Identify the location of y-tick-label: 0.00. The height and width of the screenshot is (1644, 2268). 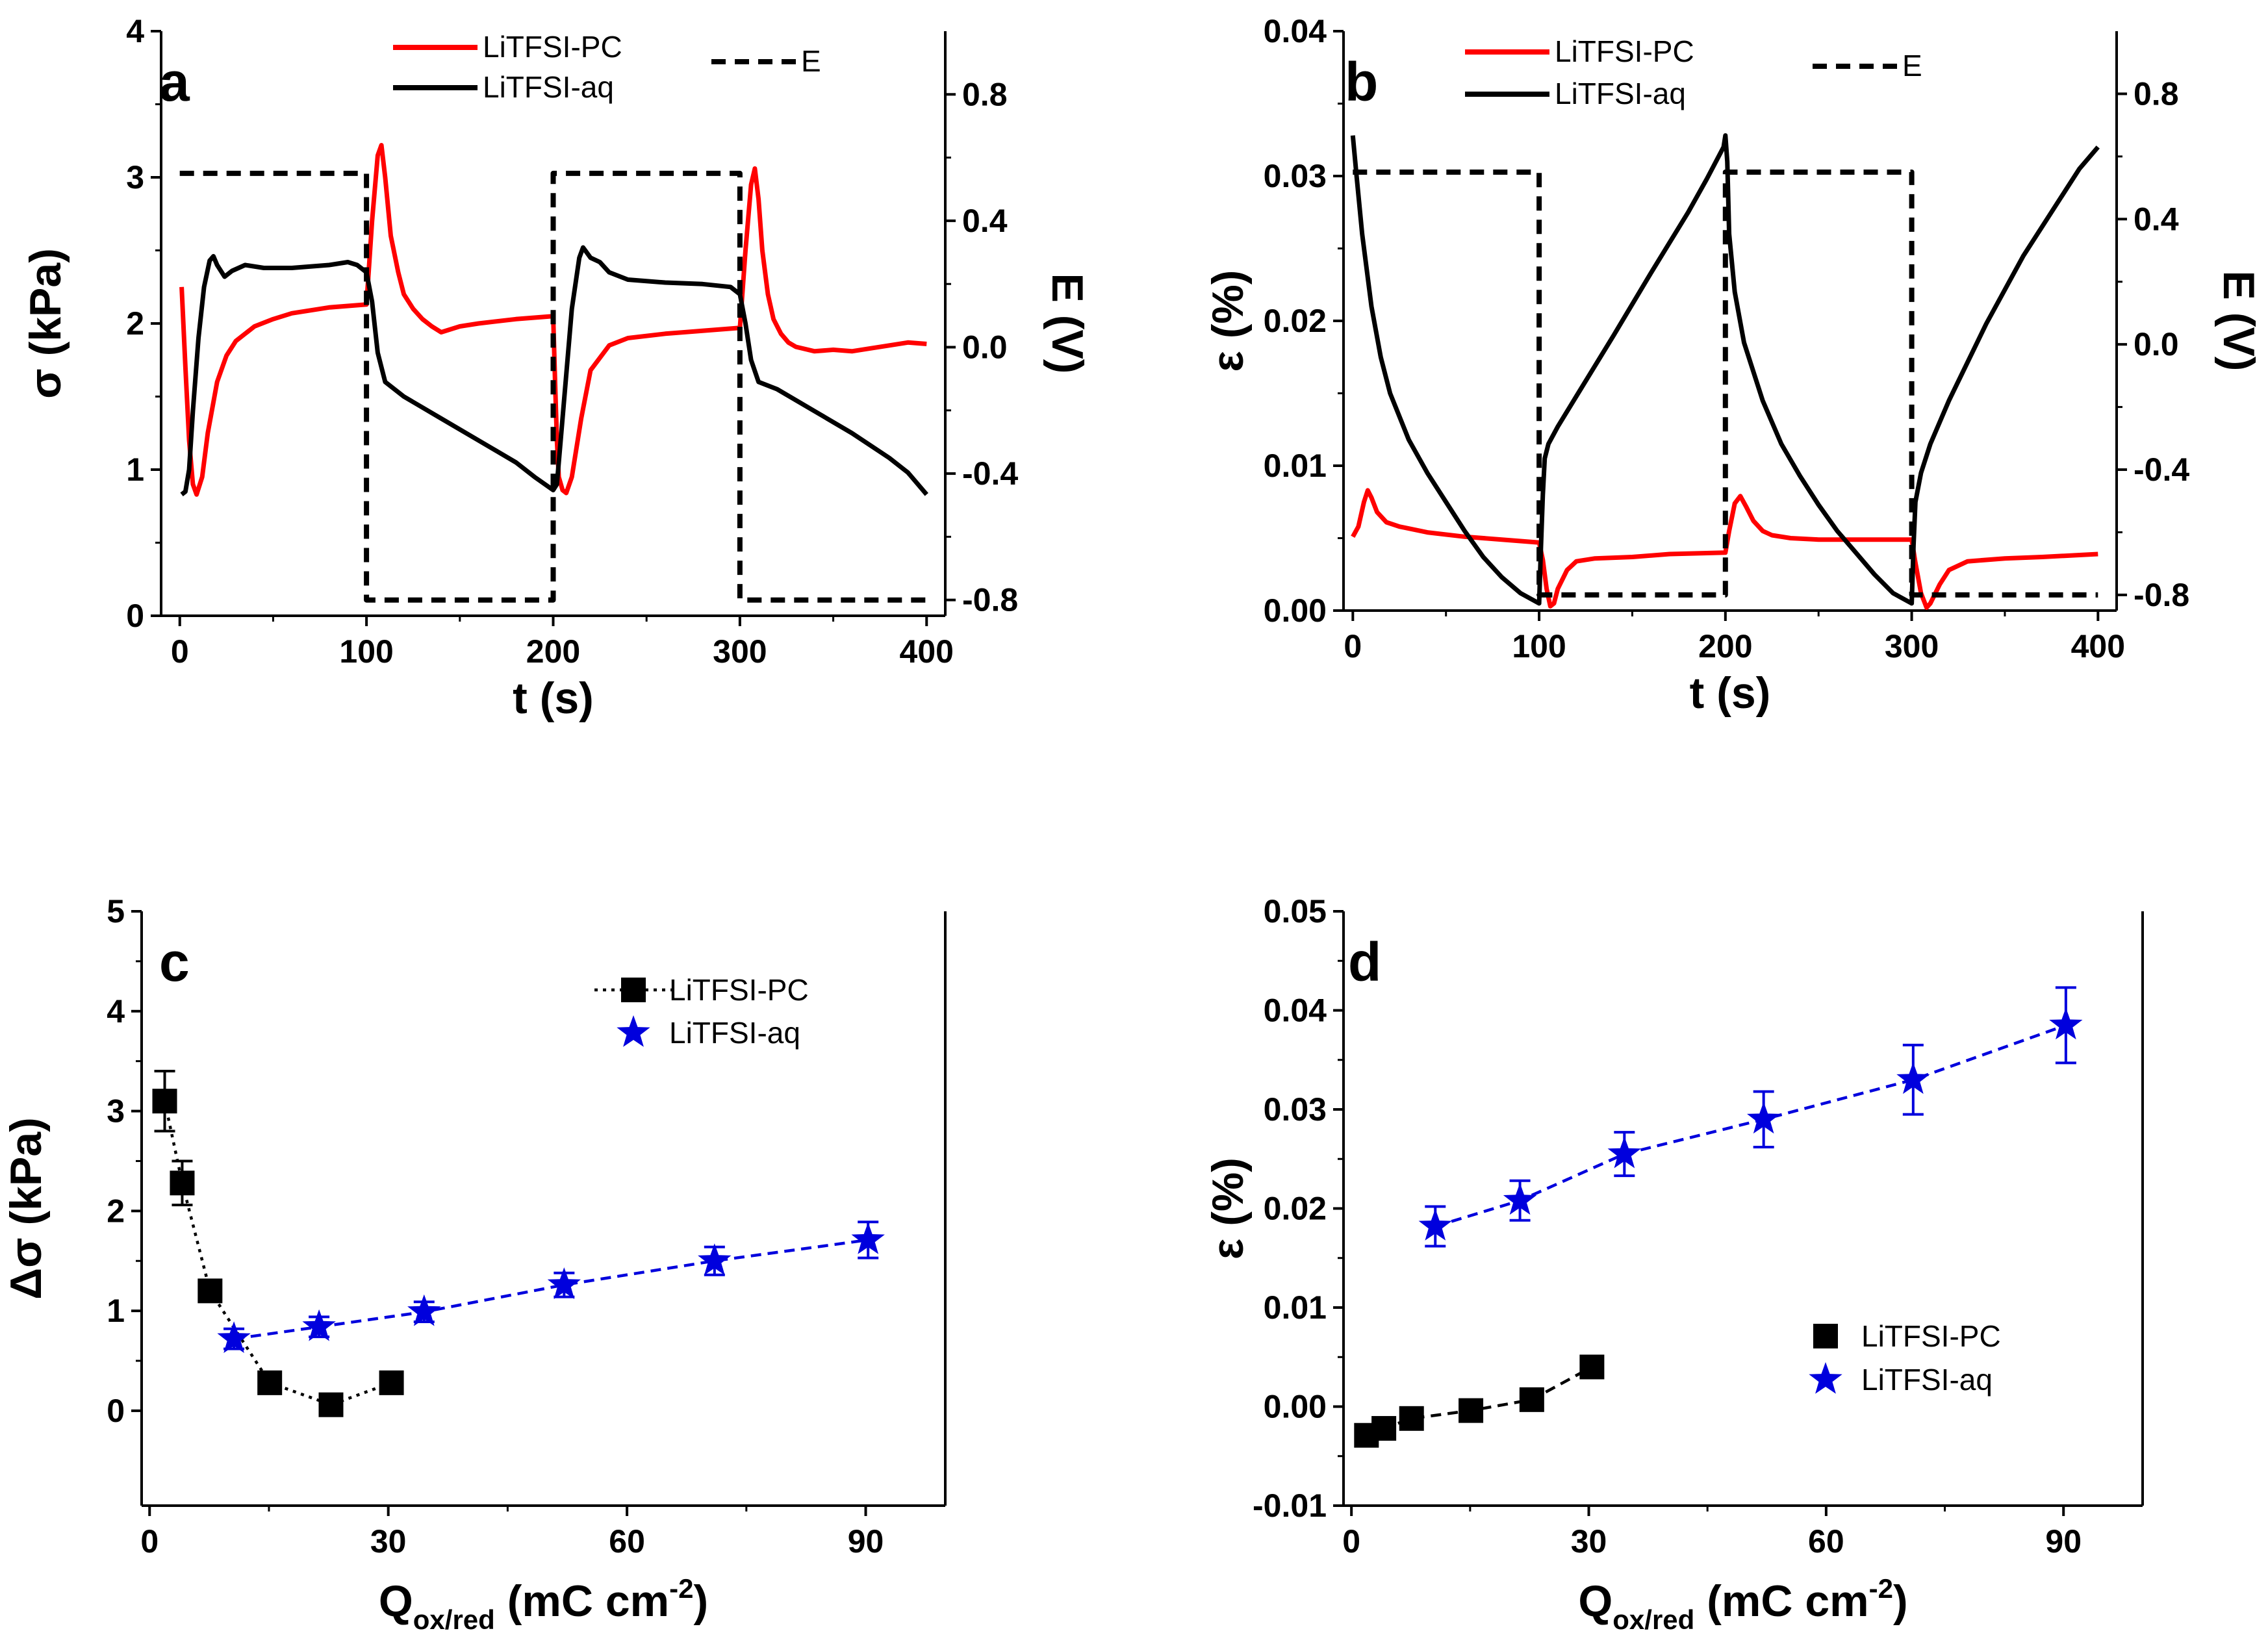
(1295, 610).